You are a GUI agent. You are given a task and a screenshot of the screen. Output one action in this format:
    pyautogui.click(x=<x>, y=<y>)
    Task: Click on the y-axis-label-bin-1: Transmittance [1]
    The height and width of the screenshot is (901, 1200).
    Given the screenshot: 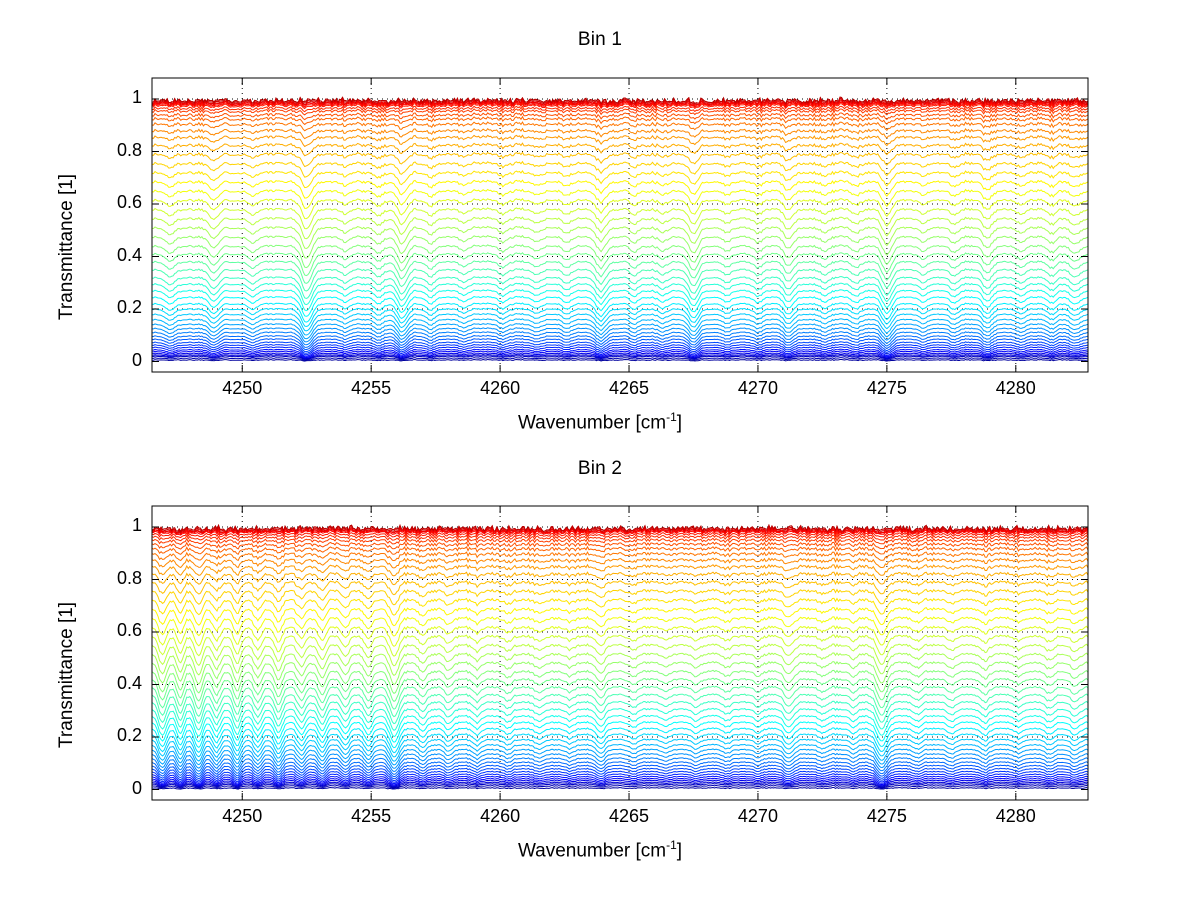 What is the action you would take?
    pyautogui.click(x=66, y=246)
    